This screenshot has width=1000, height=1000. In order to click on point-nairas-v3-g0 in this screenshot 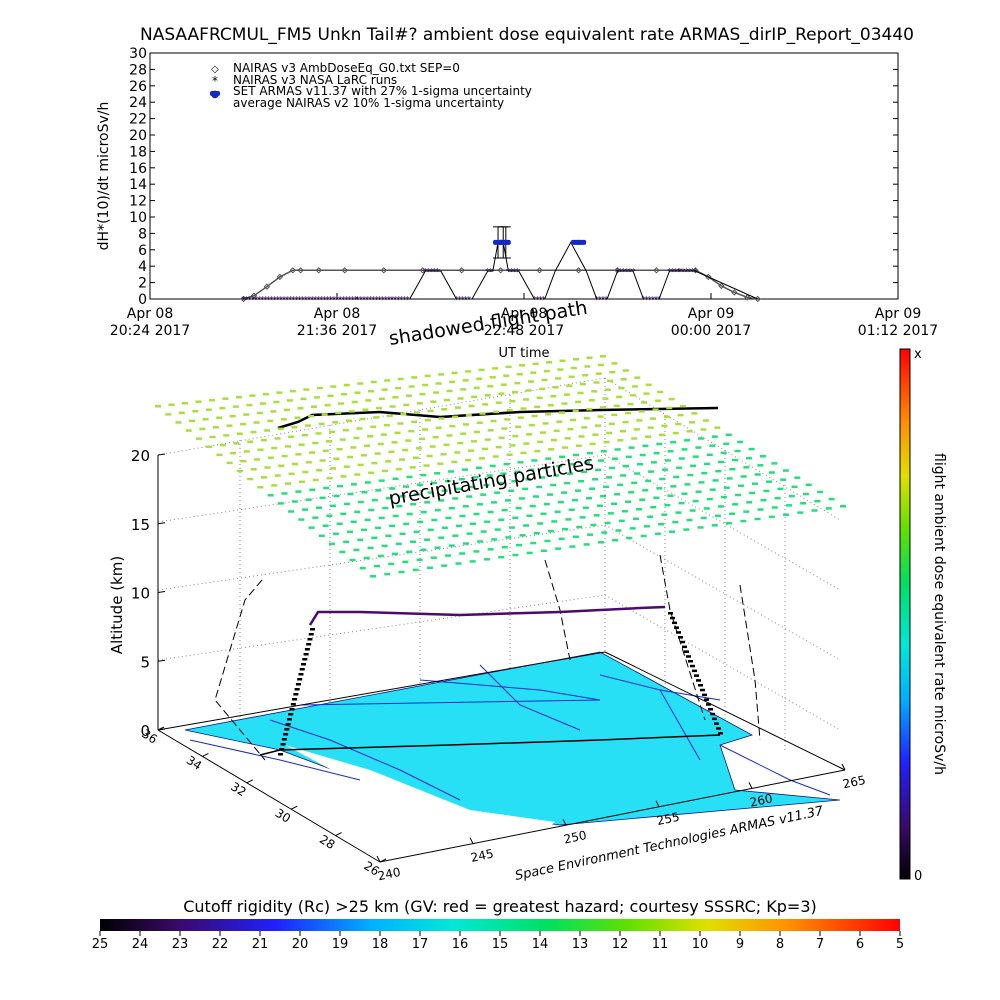, I will do `click(461, 270)`.